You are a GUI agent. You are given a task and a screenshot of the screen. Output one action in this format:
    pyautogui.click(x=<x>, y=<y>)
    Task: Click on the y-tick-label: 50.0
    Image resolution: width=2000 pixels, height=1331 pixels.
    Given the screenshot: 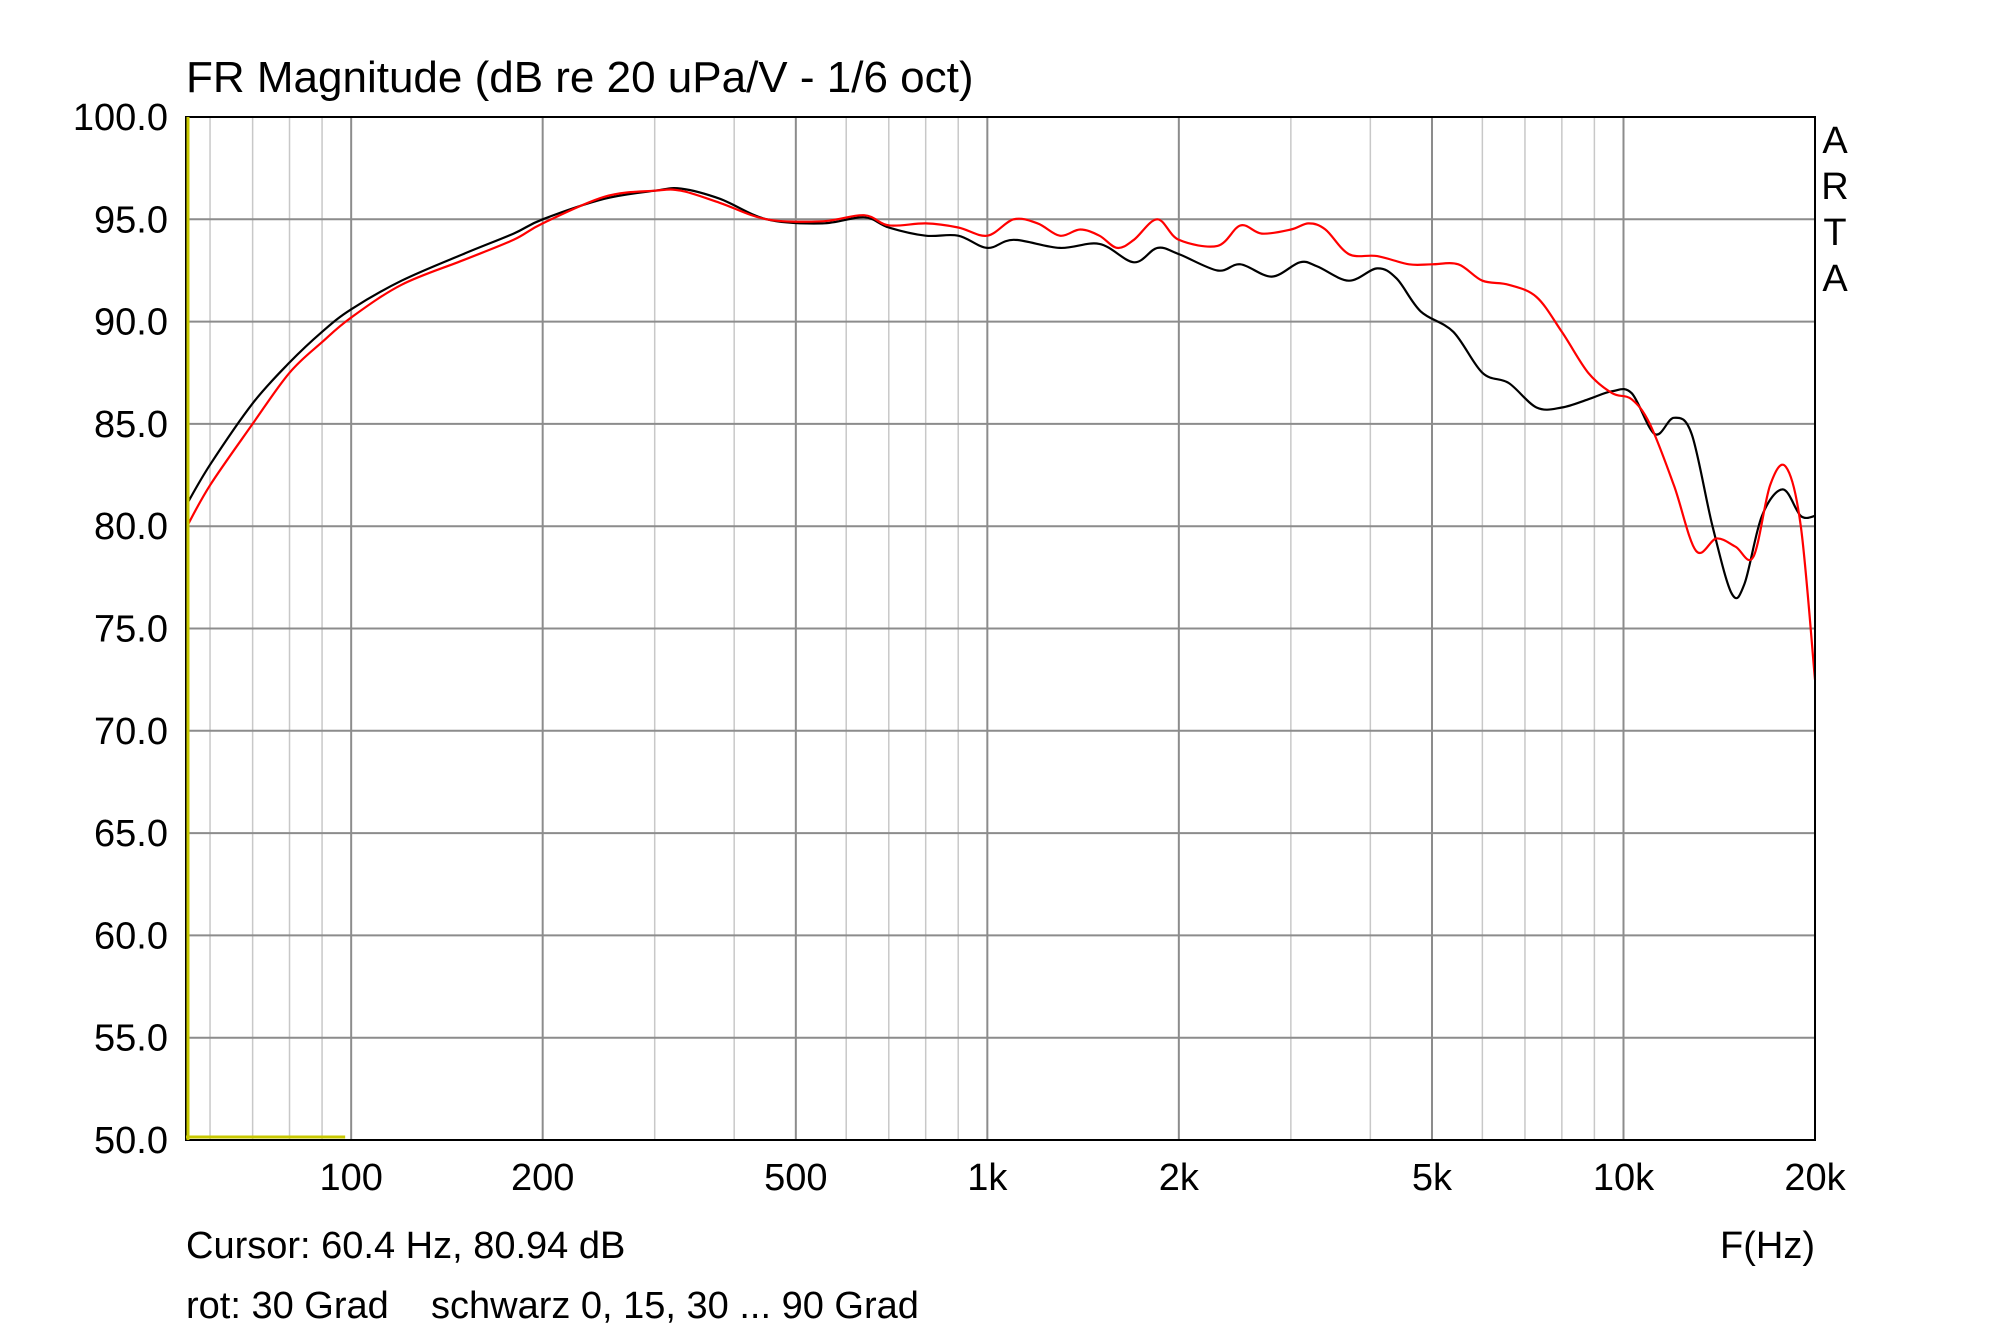 What is the action you would take?
    pyautogui.click(x=131, y=1141)
    